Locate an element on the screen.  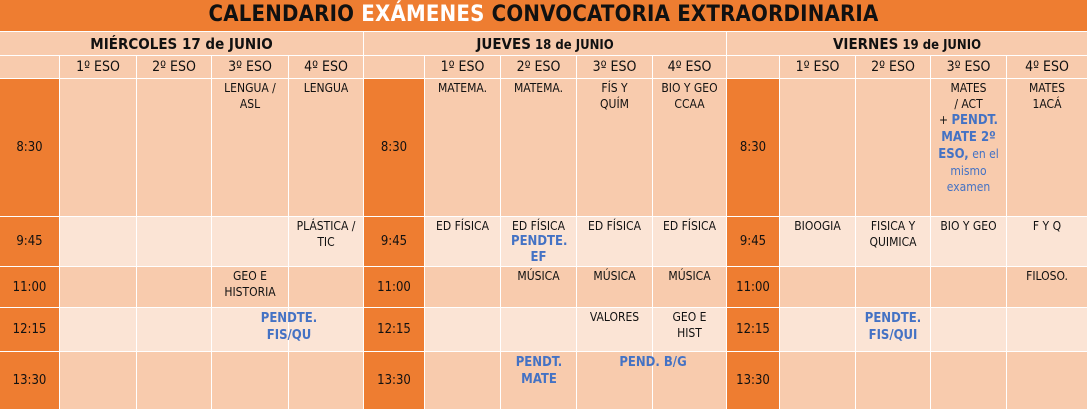
exam-cell: LENGUA is located at coordinates (326, 147).